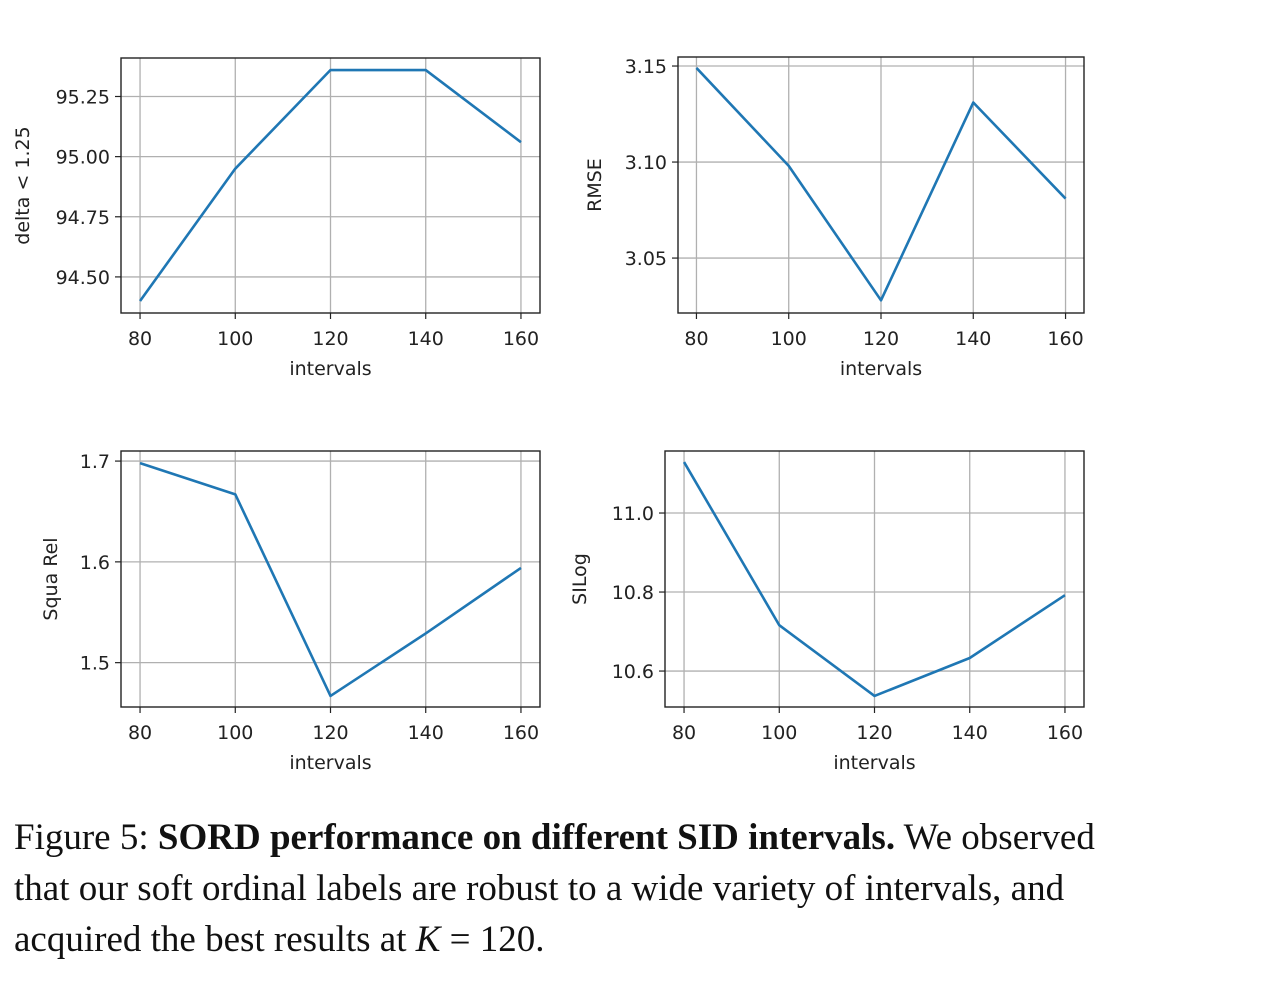 This screenshot has width=1281, height=985. Describe the element at coordinates (23, 185) in the screenshot. I see `y-axis-label: delta < 1.25` at that location.